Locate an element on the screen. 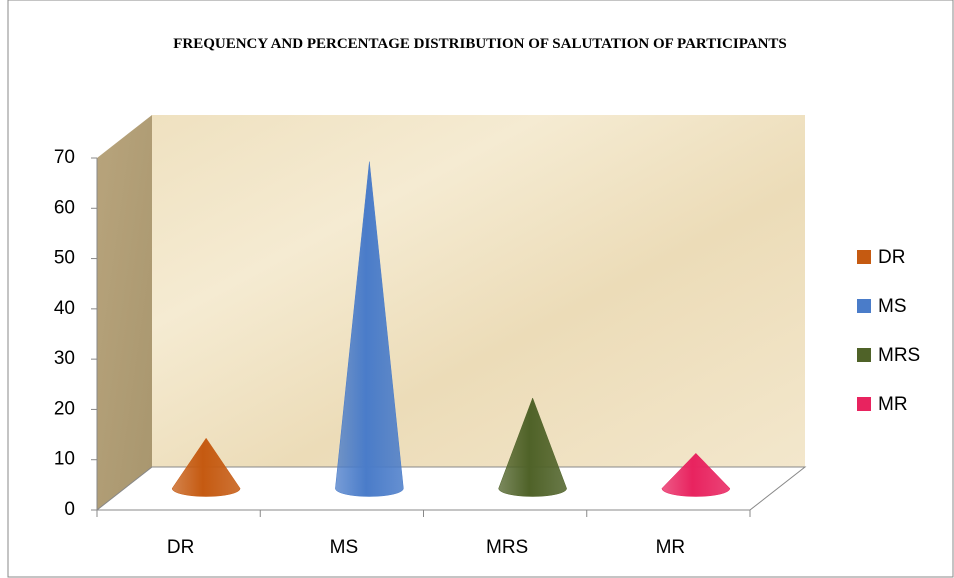  x-tick-label: MR is located at coordinates (671, 547).